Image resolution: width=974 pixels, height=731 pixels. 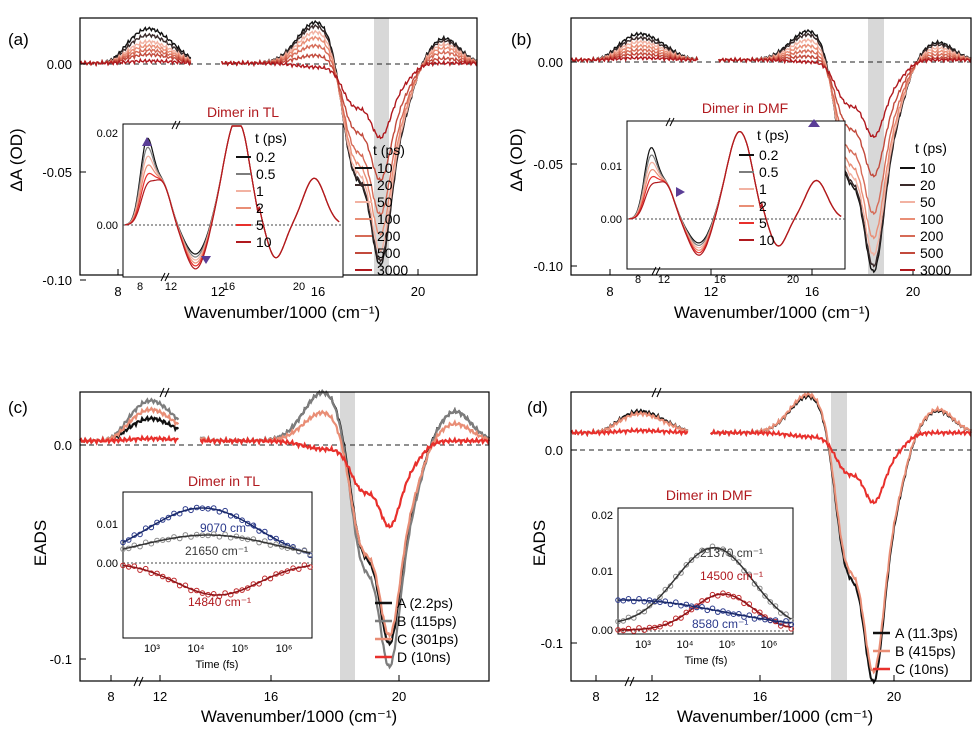 What do you see at coordinates (839, 536) in the screenshot?
I see `bleach-band-d` at bounding box center [839, 536].